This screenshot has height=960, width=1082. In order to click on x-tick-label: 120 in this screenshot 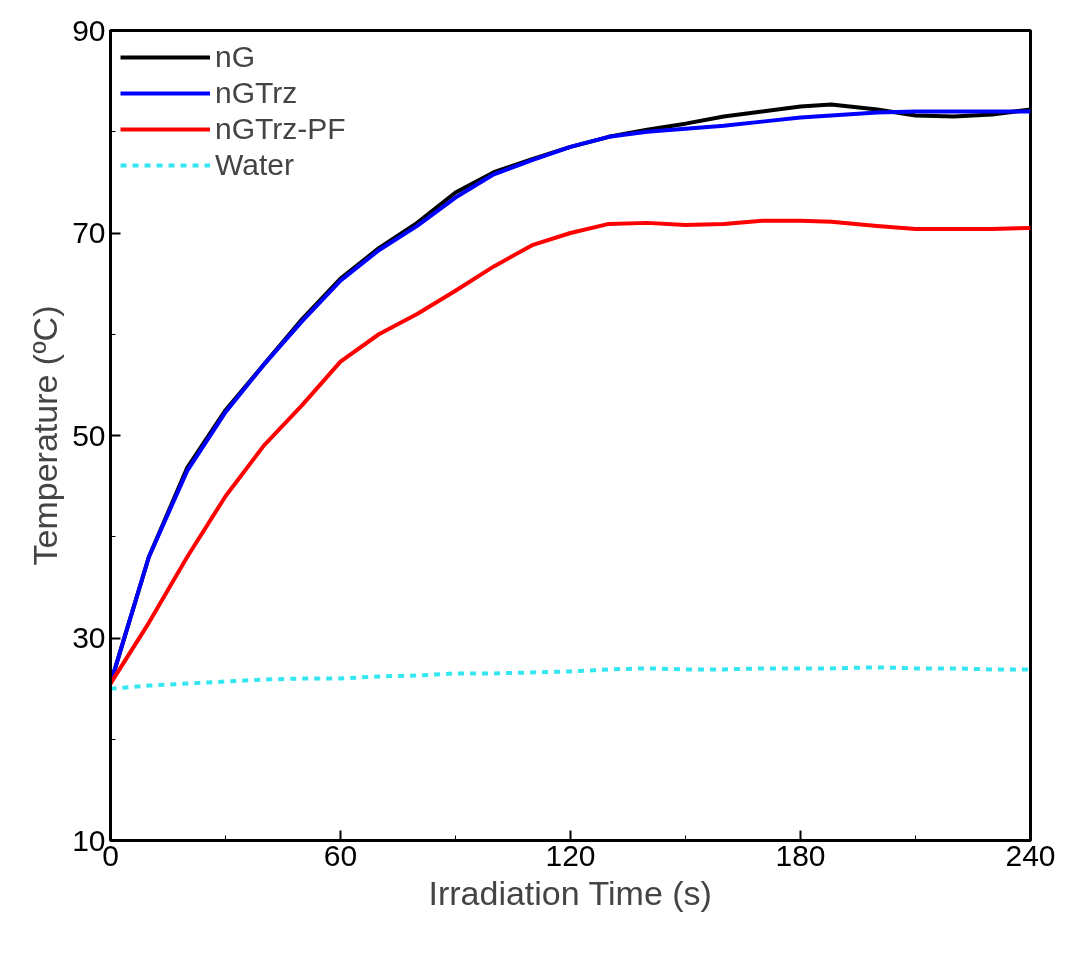, I will do `click(570, 855)`.